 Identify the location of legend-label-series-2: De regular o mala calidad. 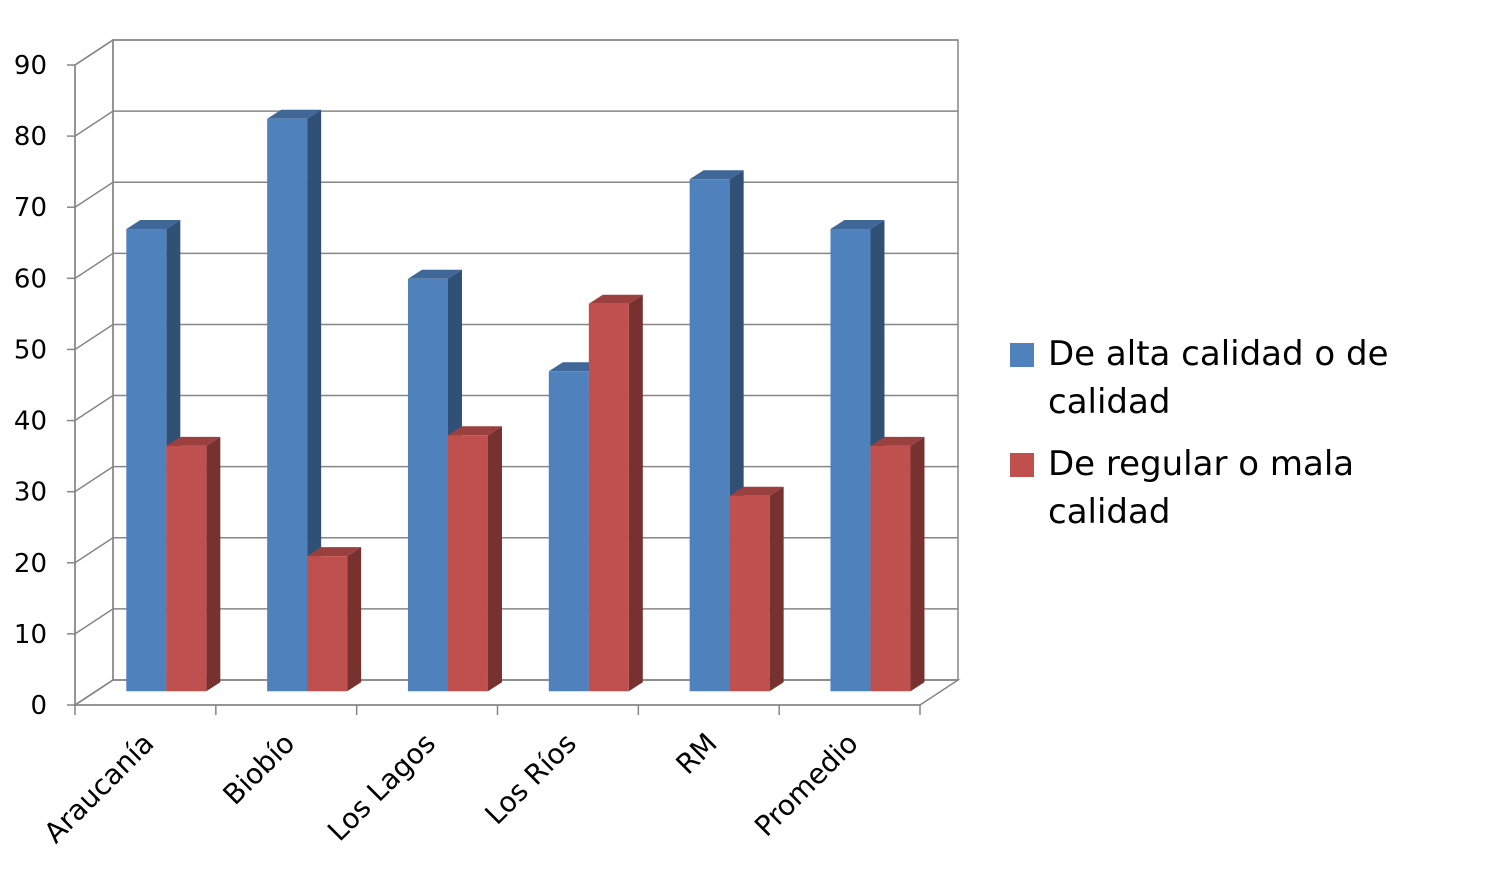
(1201, 488).